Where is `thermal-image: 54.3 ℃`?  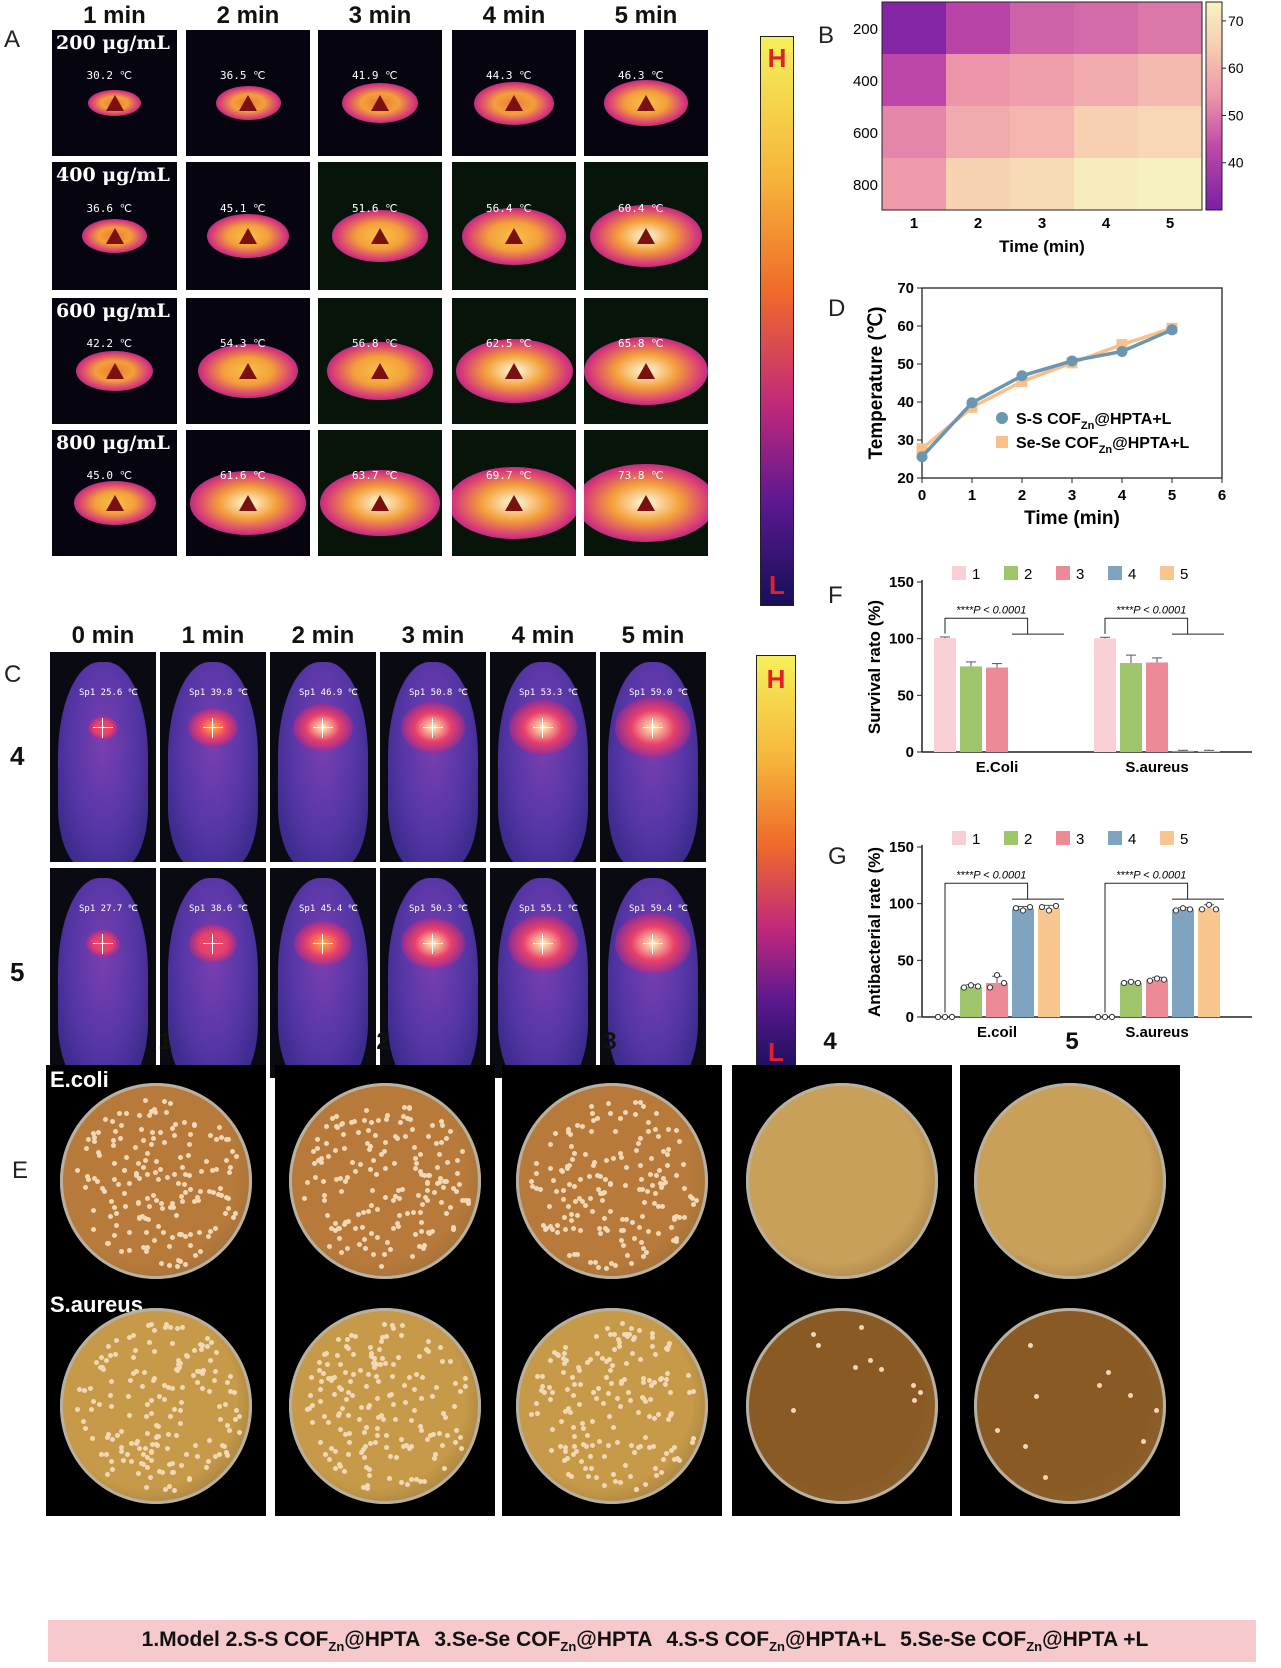
thermal-image: 54.3 ℃ is located at coordinates (248, 361).